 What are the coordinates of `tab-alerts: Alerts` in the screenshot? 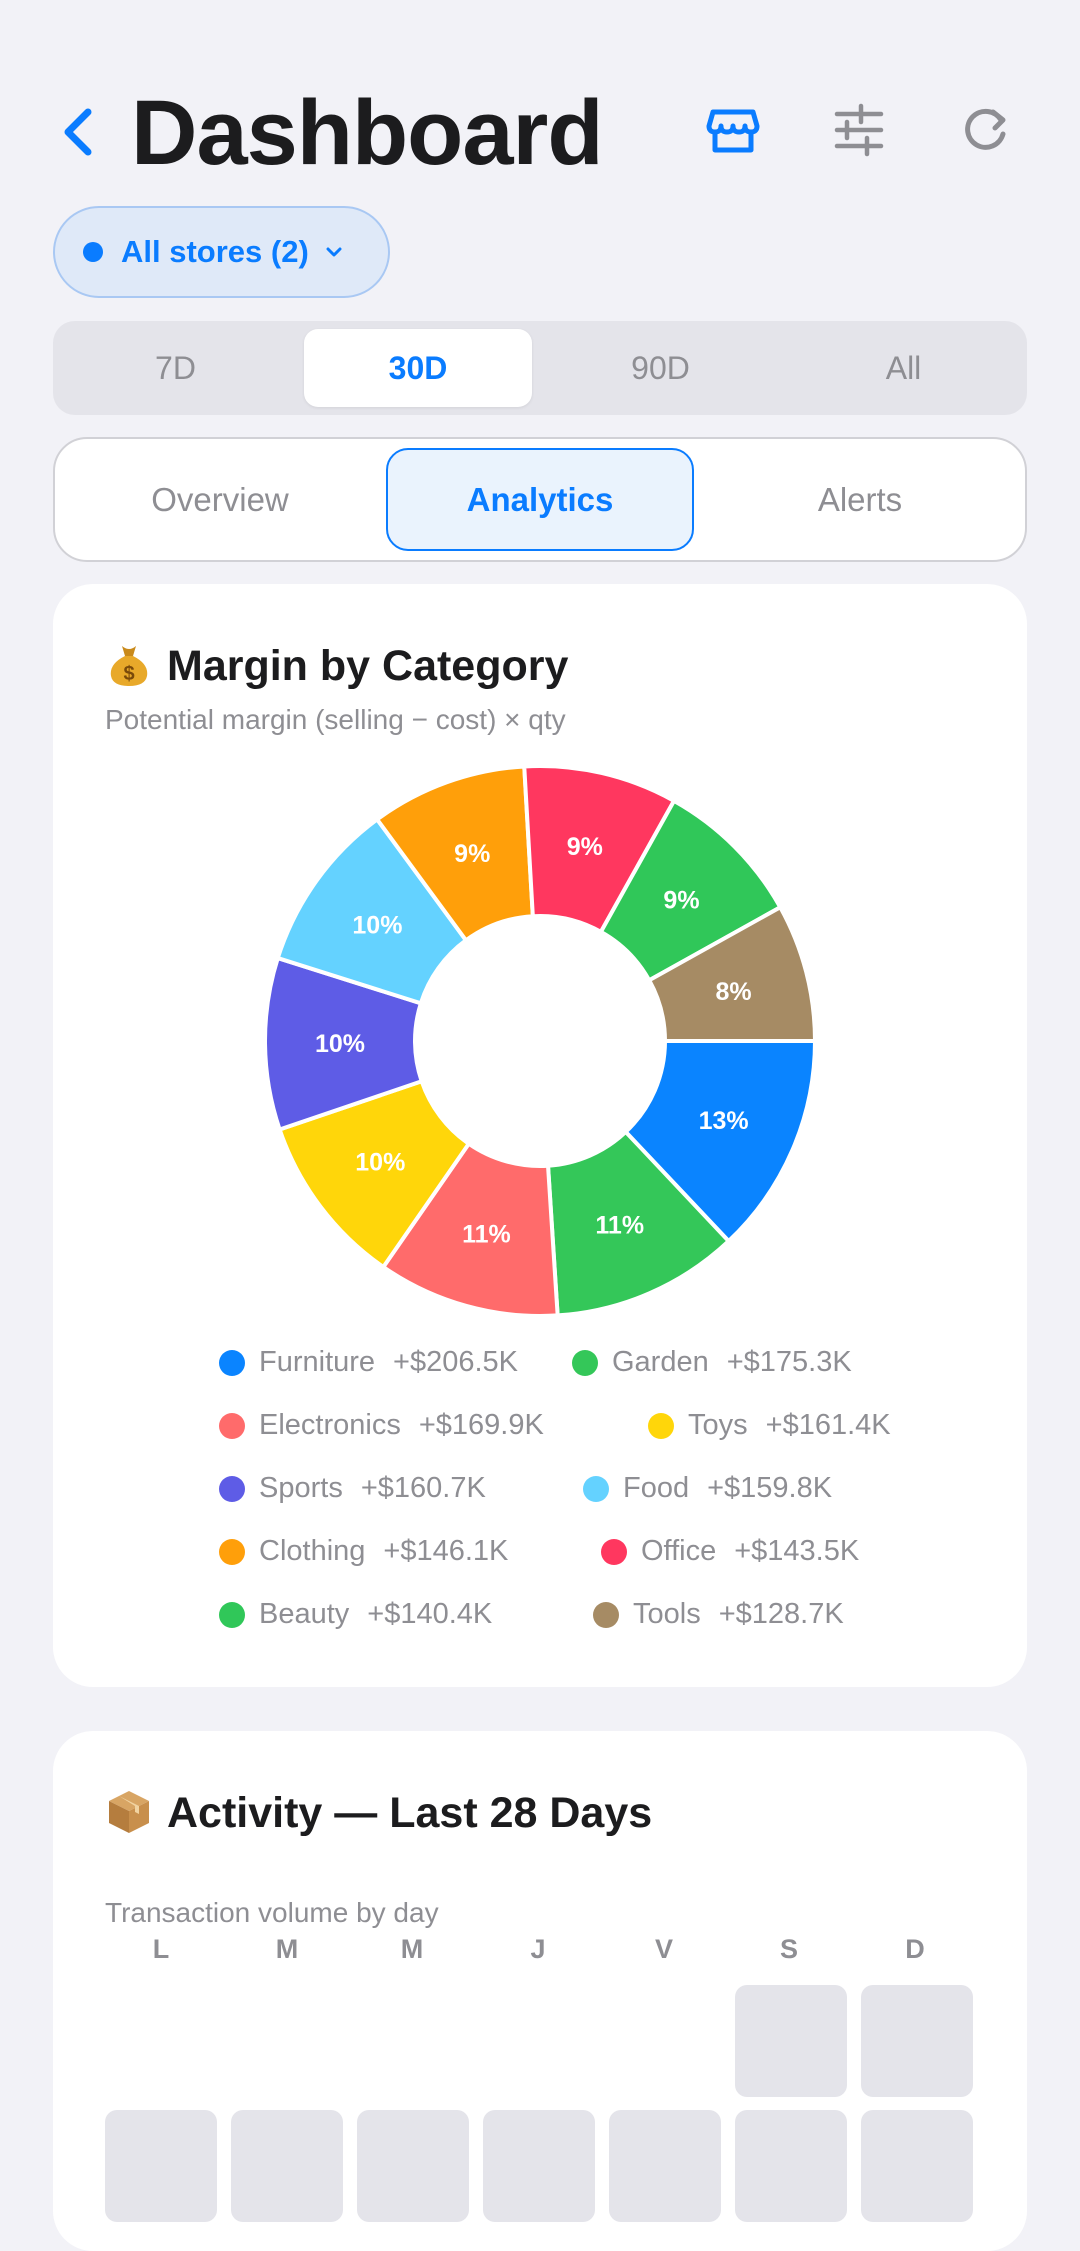 It's located at (860, 499).